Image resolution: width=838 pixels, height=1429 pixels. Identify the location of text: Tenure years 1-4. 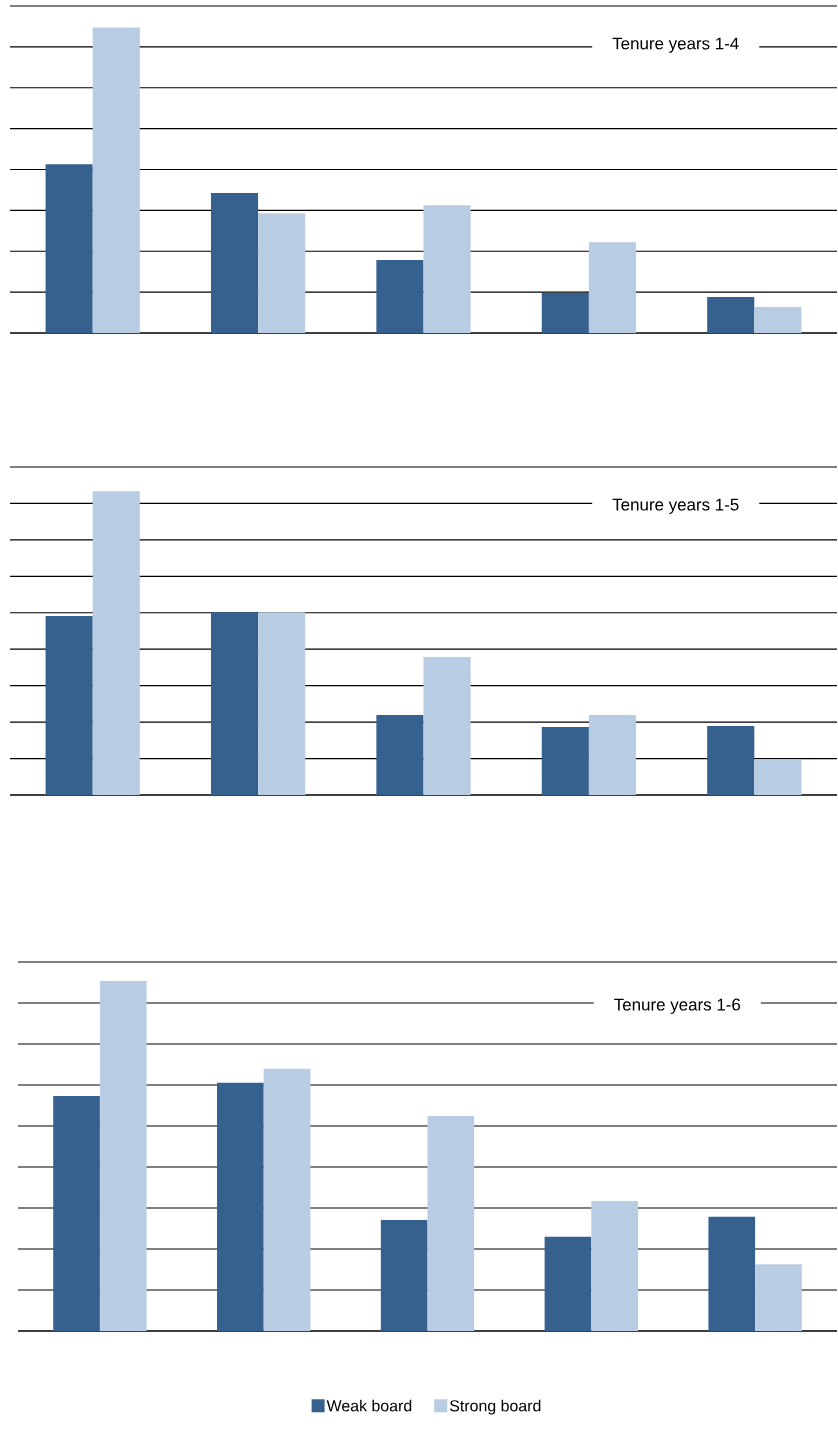
(675, 45).